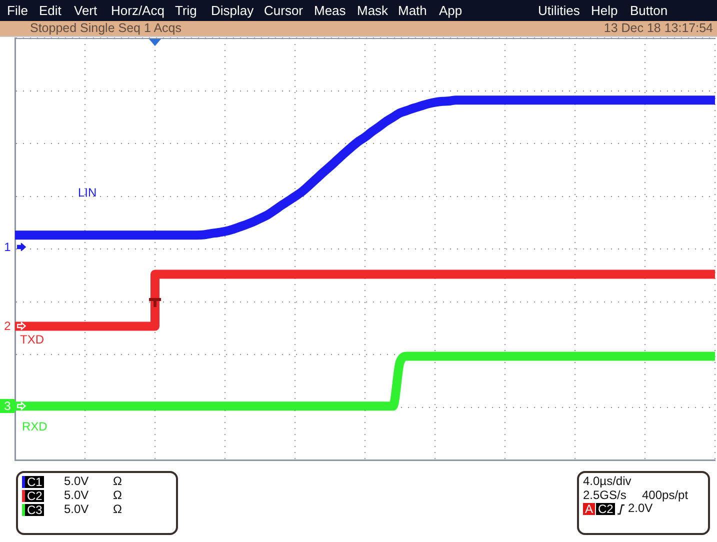 Image resolution: width=717 pixels, height=542 pixels. I want to click on text: Edit, so click(50, 10).